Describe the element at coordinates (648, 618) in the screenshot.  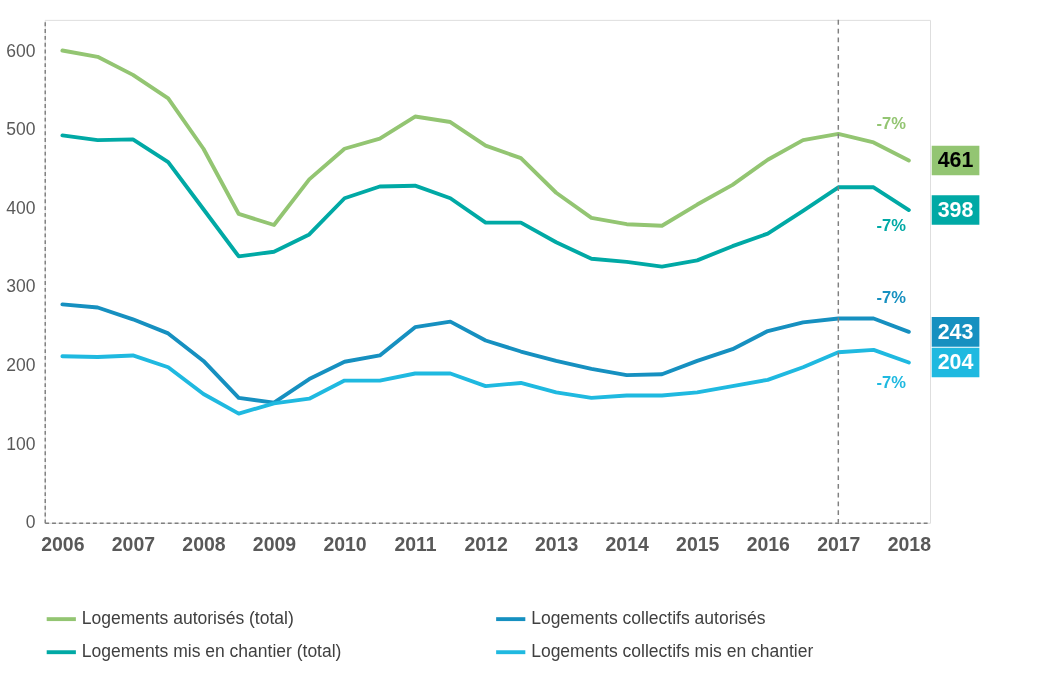
I see `legend-label: Logements collectifs autorisés` at that location.